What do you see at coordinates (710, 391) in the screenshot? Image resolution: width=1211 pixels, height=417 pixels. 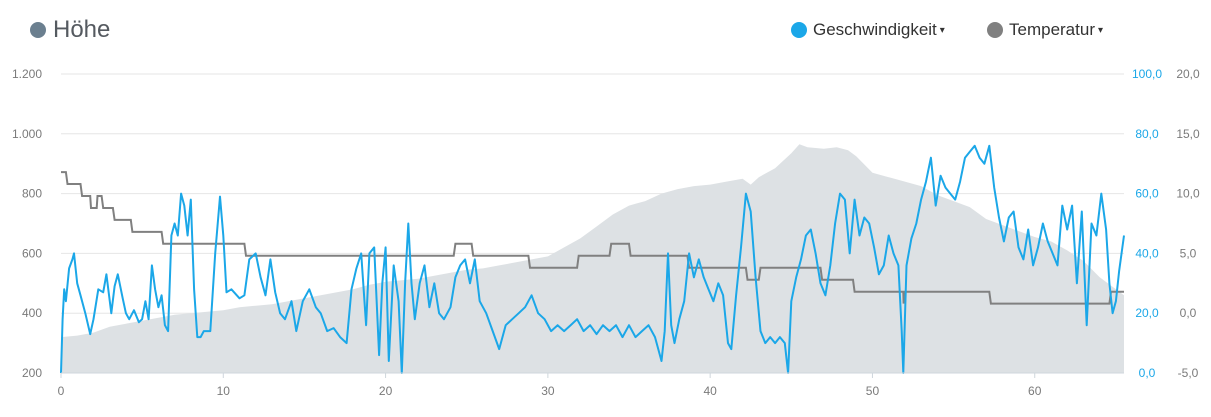 I see `x-tick-label: 40` at bounding box center [710, 391].